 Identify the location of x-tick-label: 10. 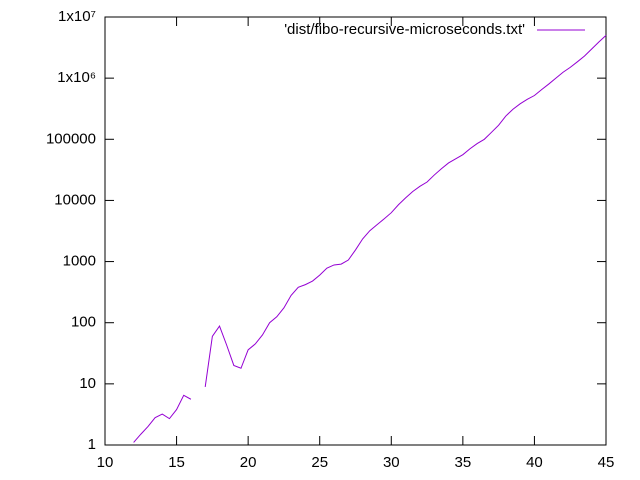
(105, 462).